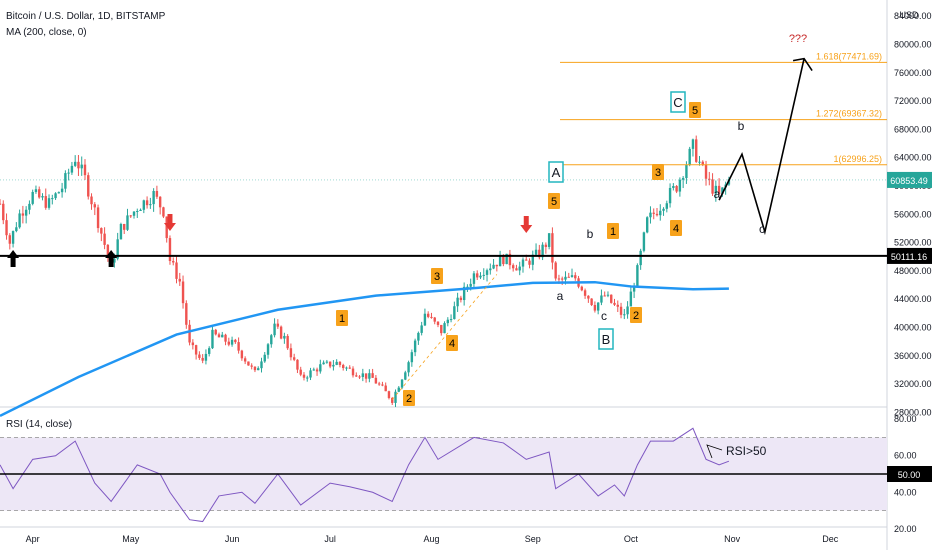  What do you see at coordinates (909, 257) in the screenshot?
I see `support-price-value: 50111.16` at bounding box center [909, 257].